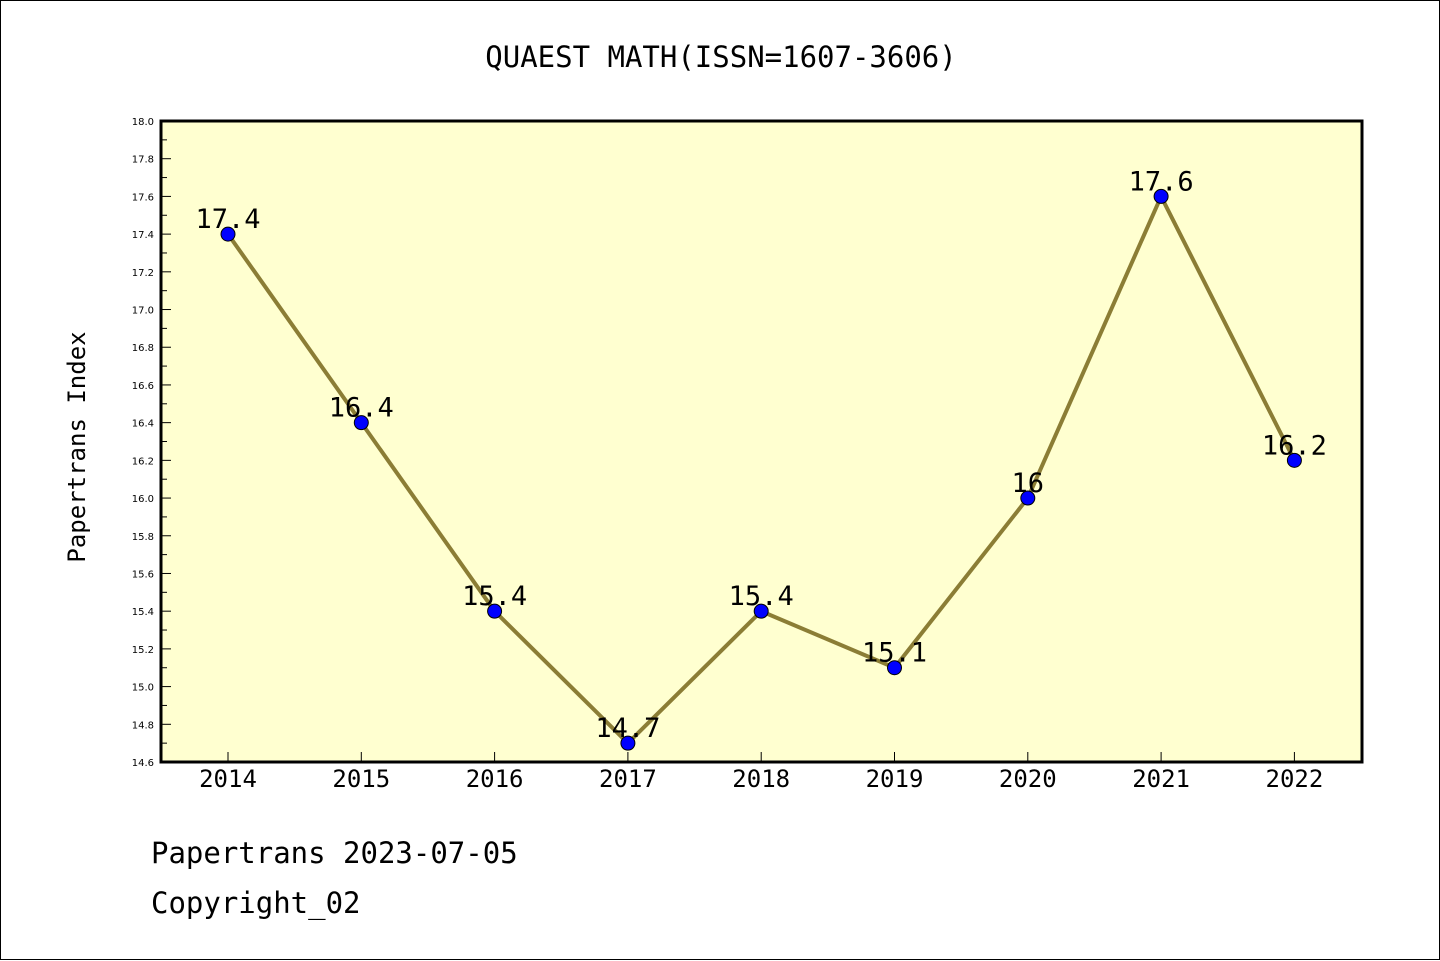  Describe the element at coordinates (227, 219) in the screenshot. I see `data-label: 17.4` at that location.